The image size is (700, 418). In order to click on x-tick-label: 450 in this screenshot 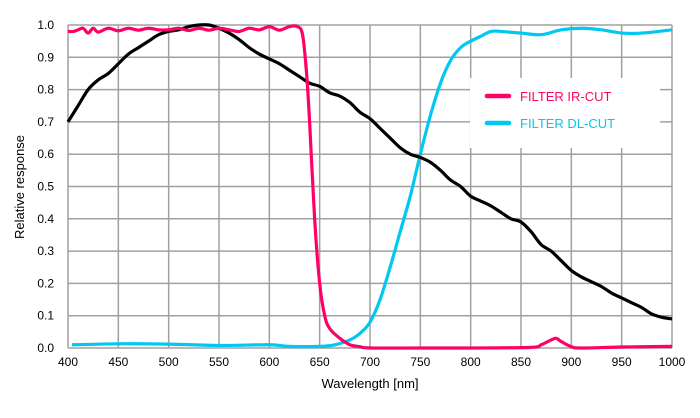, I will do `click(118, 362)`.